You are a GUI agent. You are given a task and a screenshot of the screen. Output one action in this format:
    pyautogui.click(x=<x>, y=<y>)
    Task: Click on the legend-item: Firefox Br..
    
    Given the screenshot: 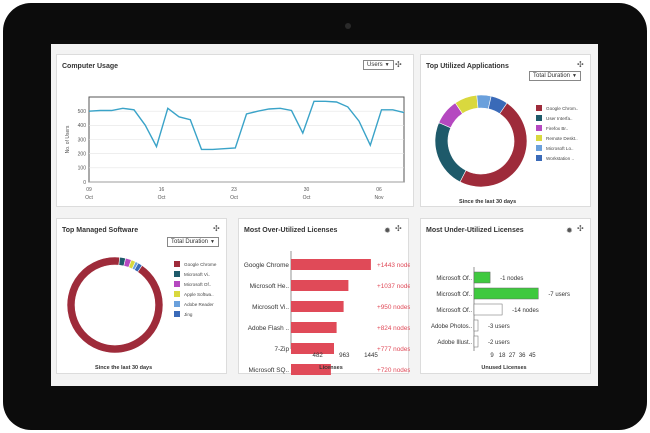 What is the action you would take?
    pyautogui.click(x=557, y=128)
    